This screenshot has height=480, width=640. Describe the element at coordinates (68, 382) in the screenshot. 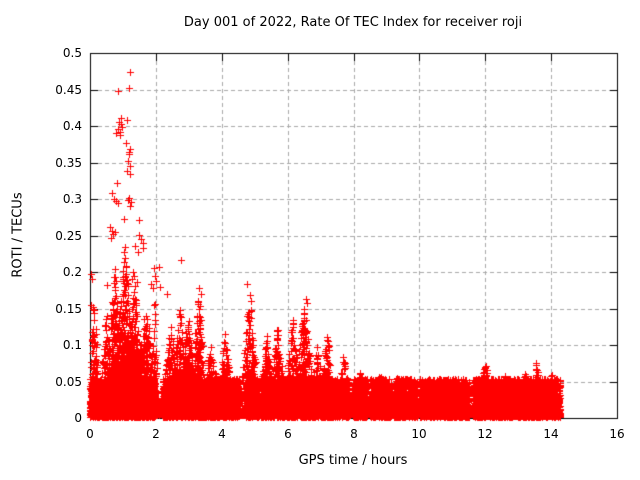

I see `y-tick-label: 0.05` at that location.